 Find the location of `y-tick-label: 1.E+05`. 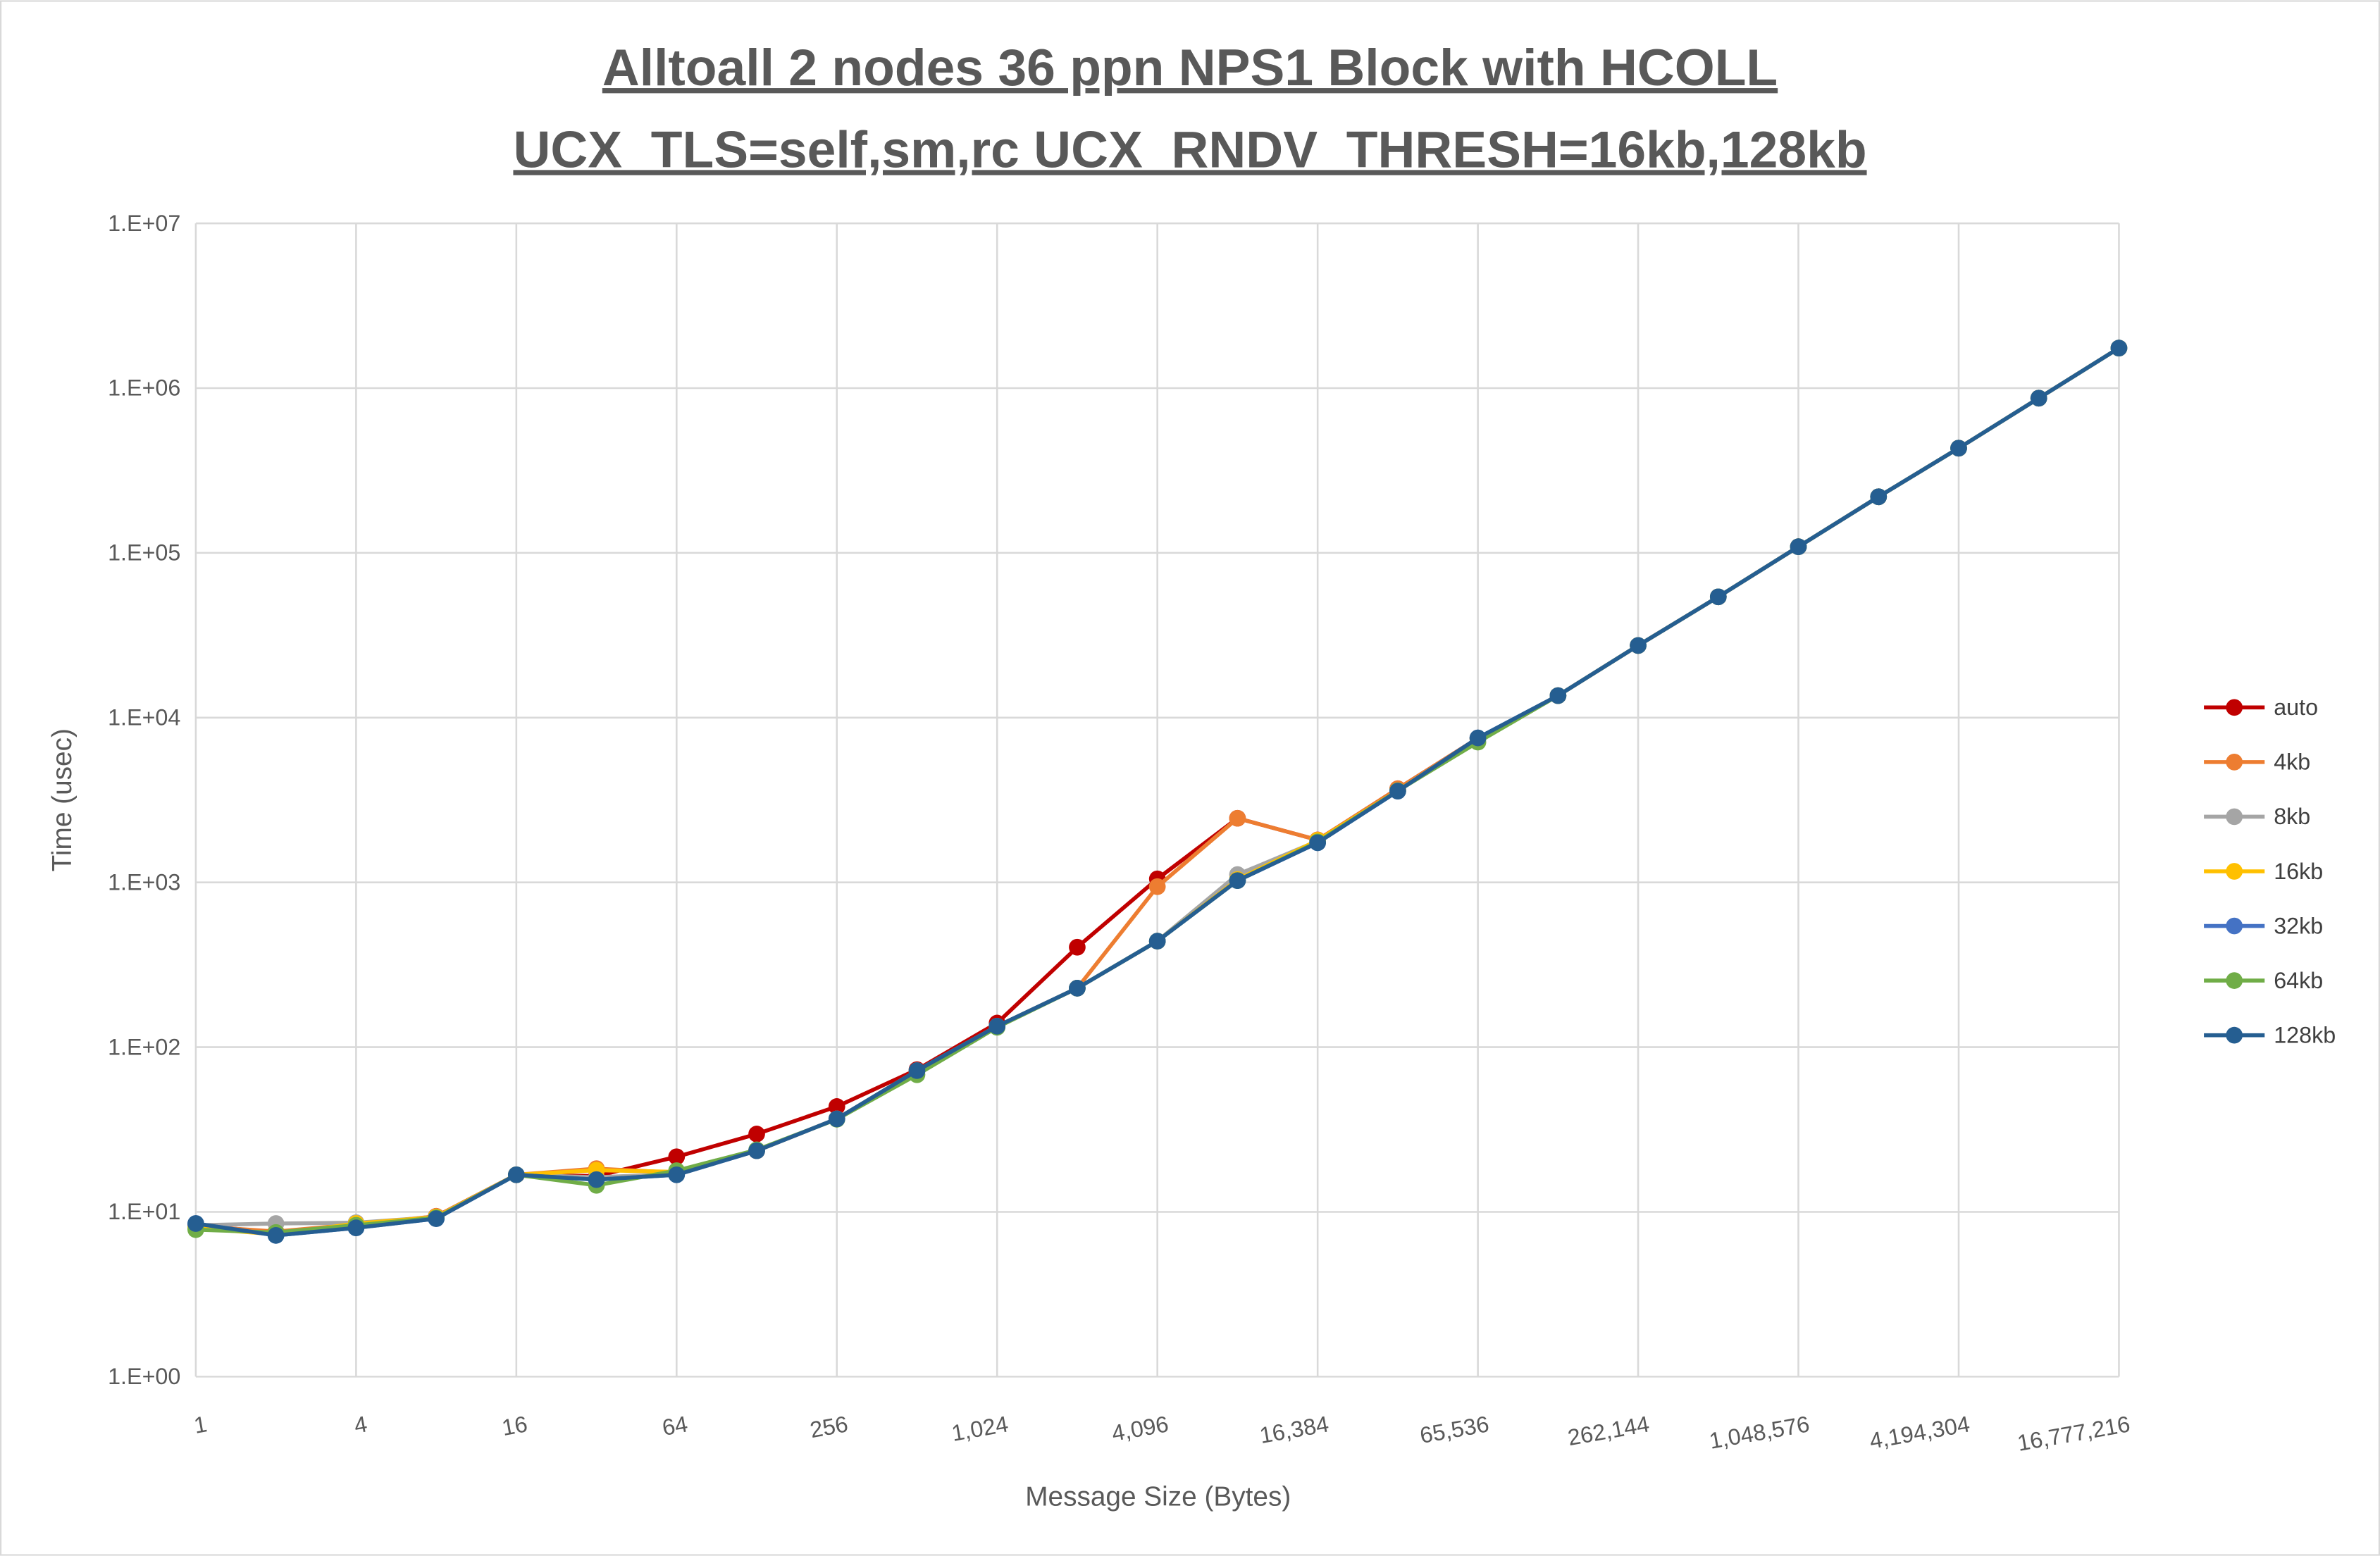

y-tick-label: 1.E+05 is located at coordinates (144, 553).